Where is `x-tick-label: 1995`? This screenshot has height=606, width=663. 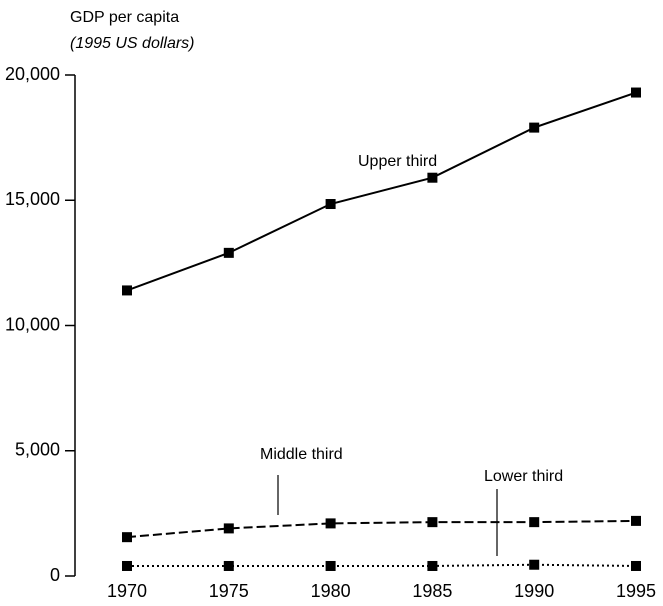
x-tick-label: 1995 is located at coordinates (636, 591).